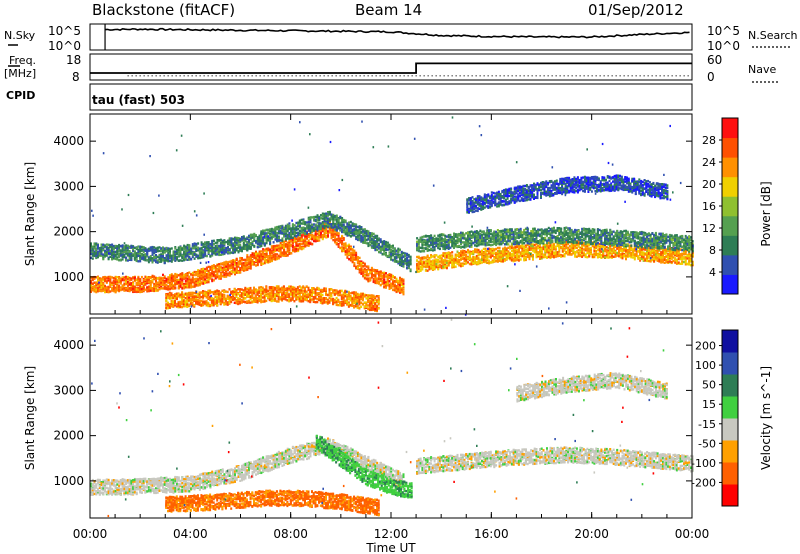 Image resolution: width=800 pixels, height=554 pixels. Describe the element at coordinates (389, 10) in the screenshot. I see `beam-title: Beam 14` at that location.